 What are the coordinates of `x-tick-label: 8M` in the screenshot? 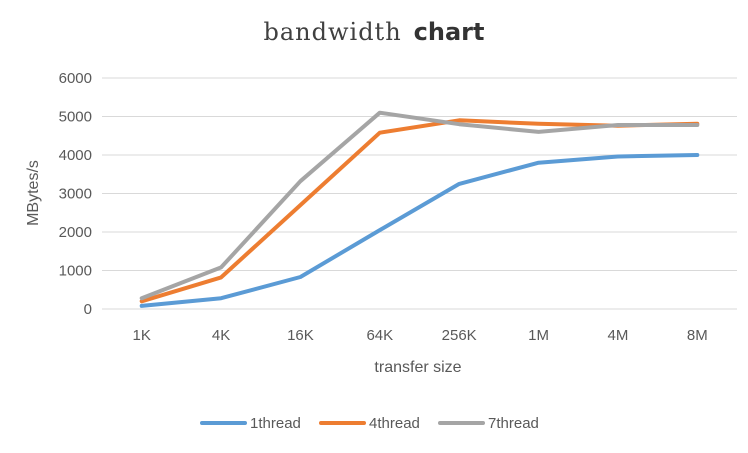 It's located at (697, 335).